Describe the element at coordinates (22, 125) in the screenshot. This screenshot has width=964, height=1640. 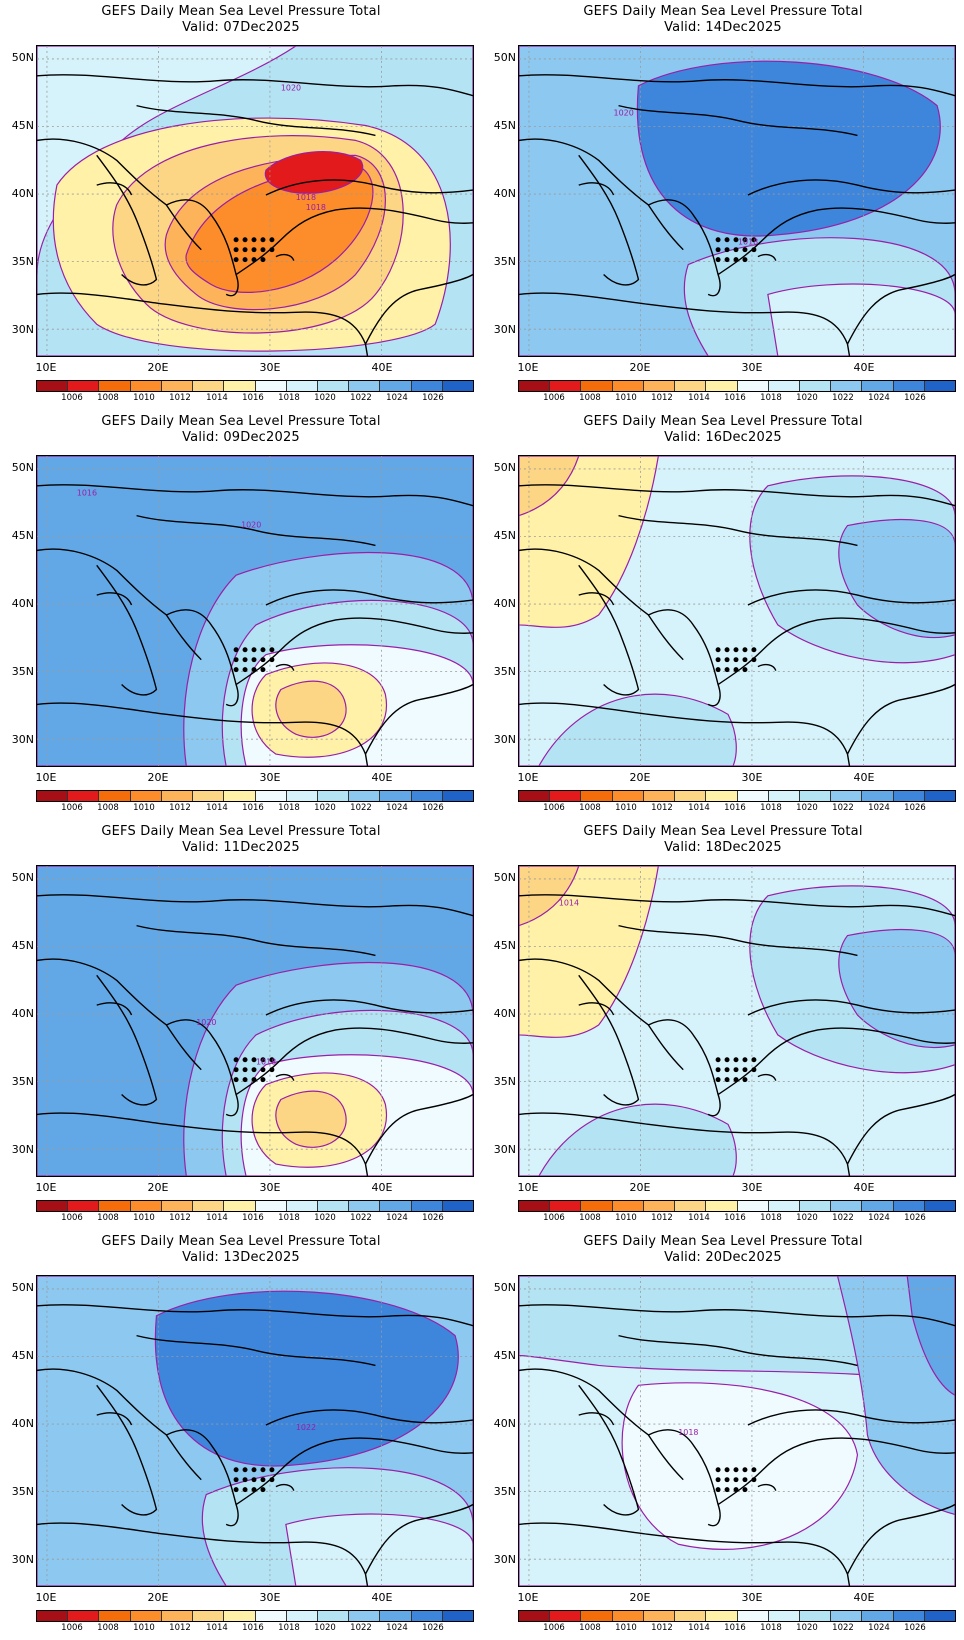
I see `latitude-label: 45N` at that location.